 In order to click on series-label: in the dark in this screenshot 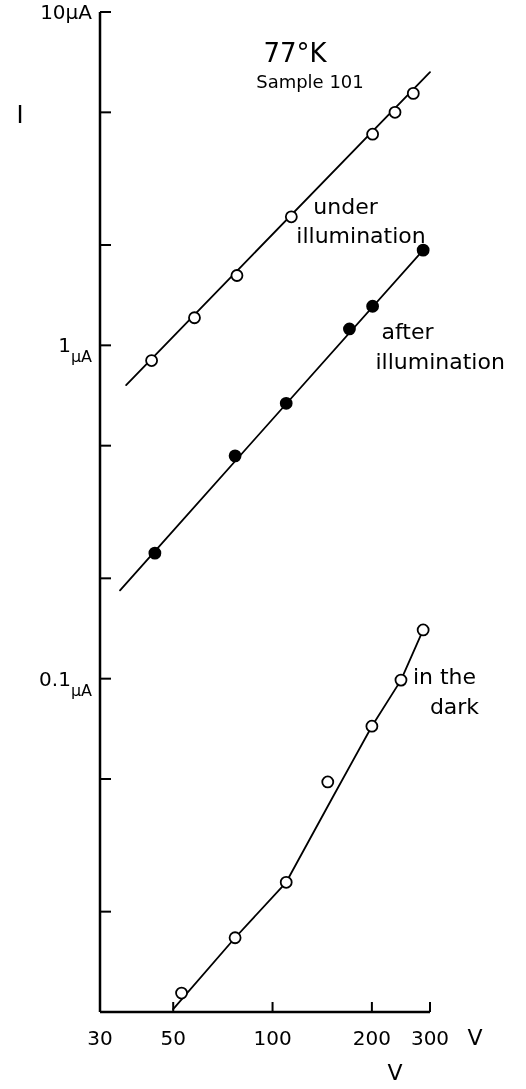, I will do `click(446, 692)`.